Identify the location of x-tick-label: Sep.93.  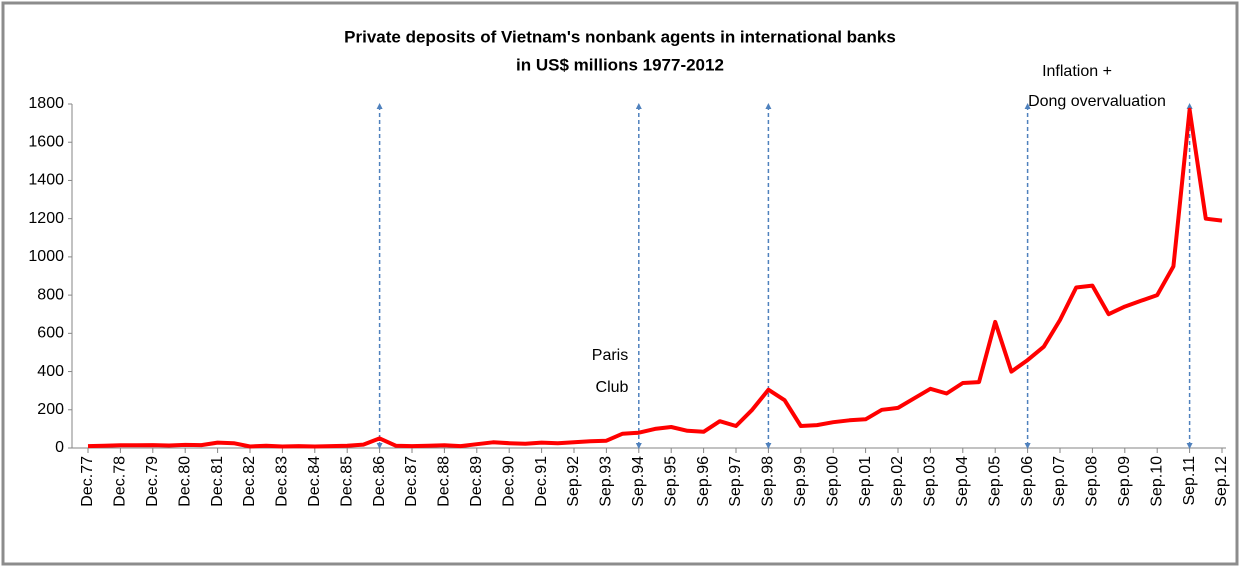
(606, 481).